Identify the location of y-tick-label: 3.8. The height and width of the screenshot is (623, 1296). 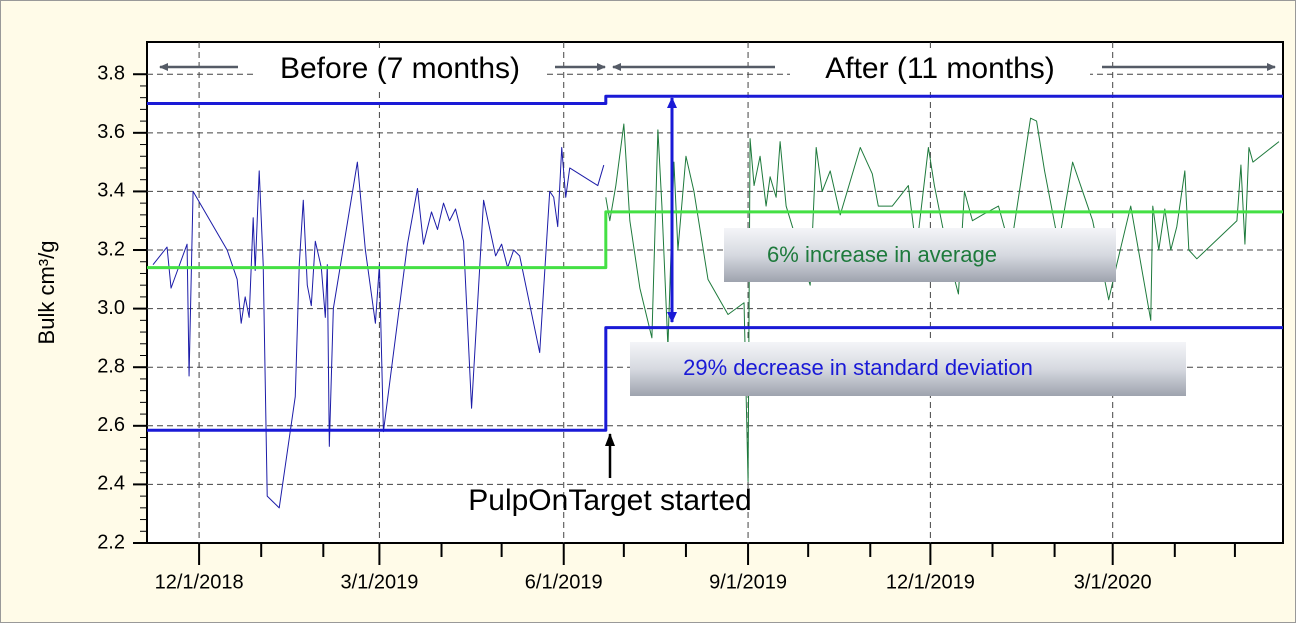
(111, 74).